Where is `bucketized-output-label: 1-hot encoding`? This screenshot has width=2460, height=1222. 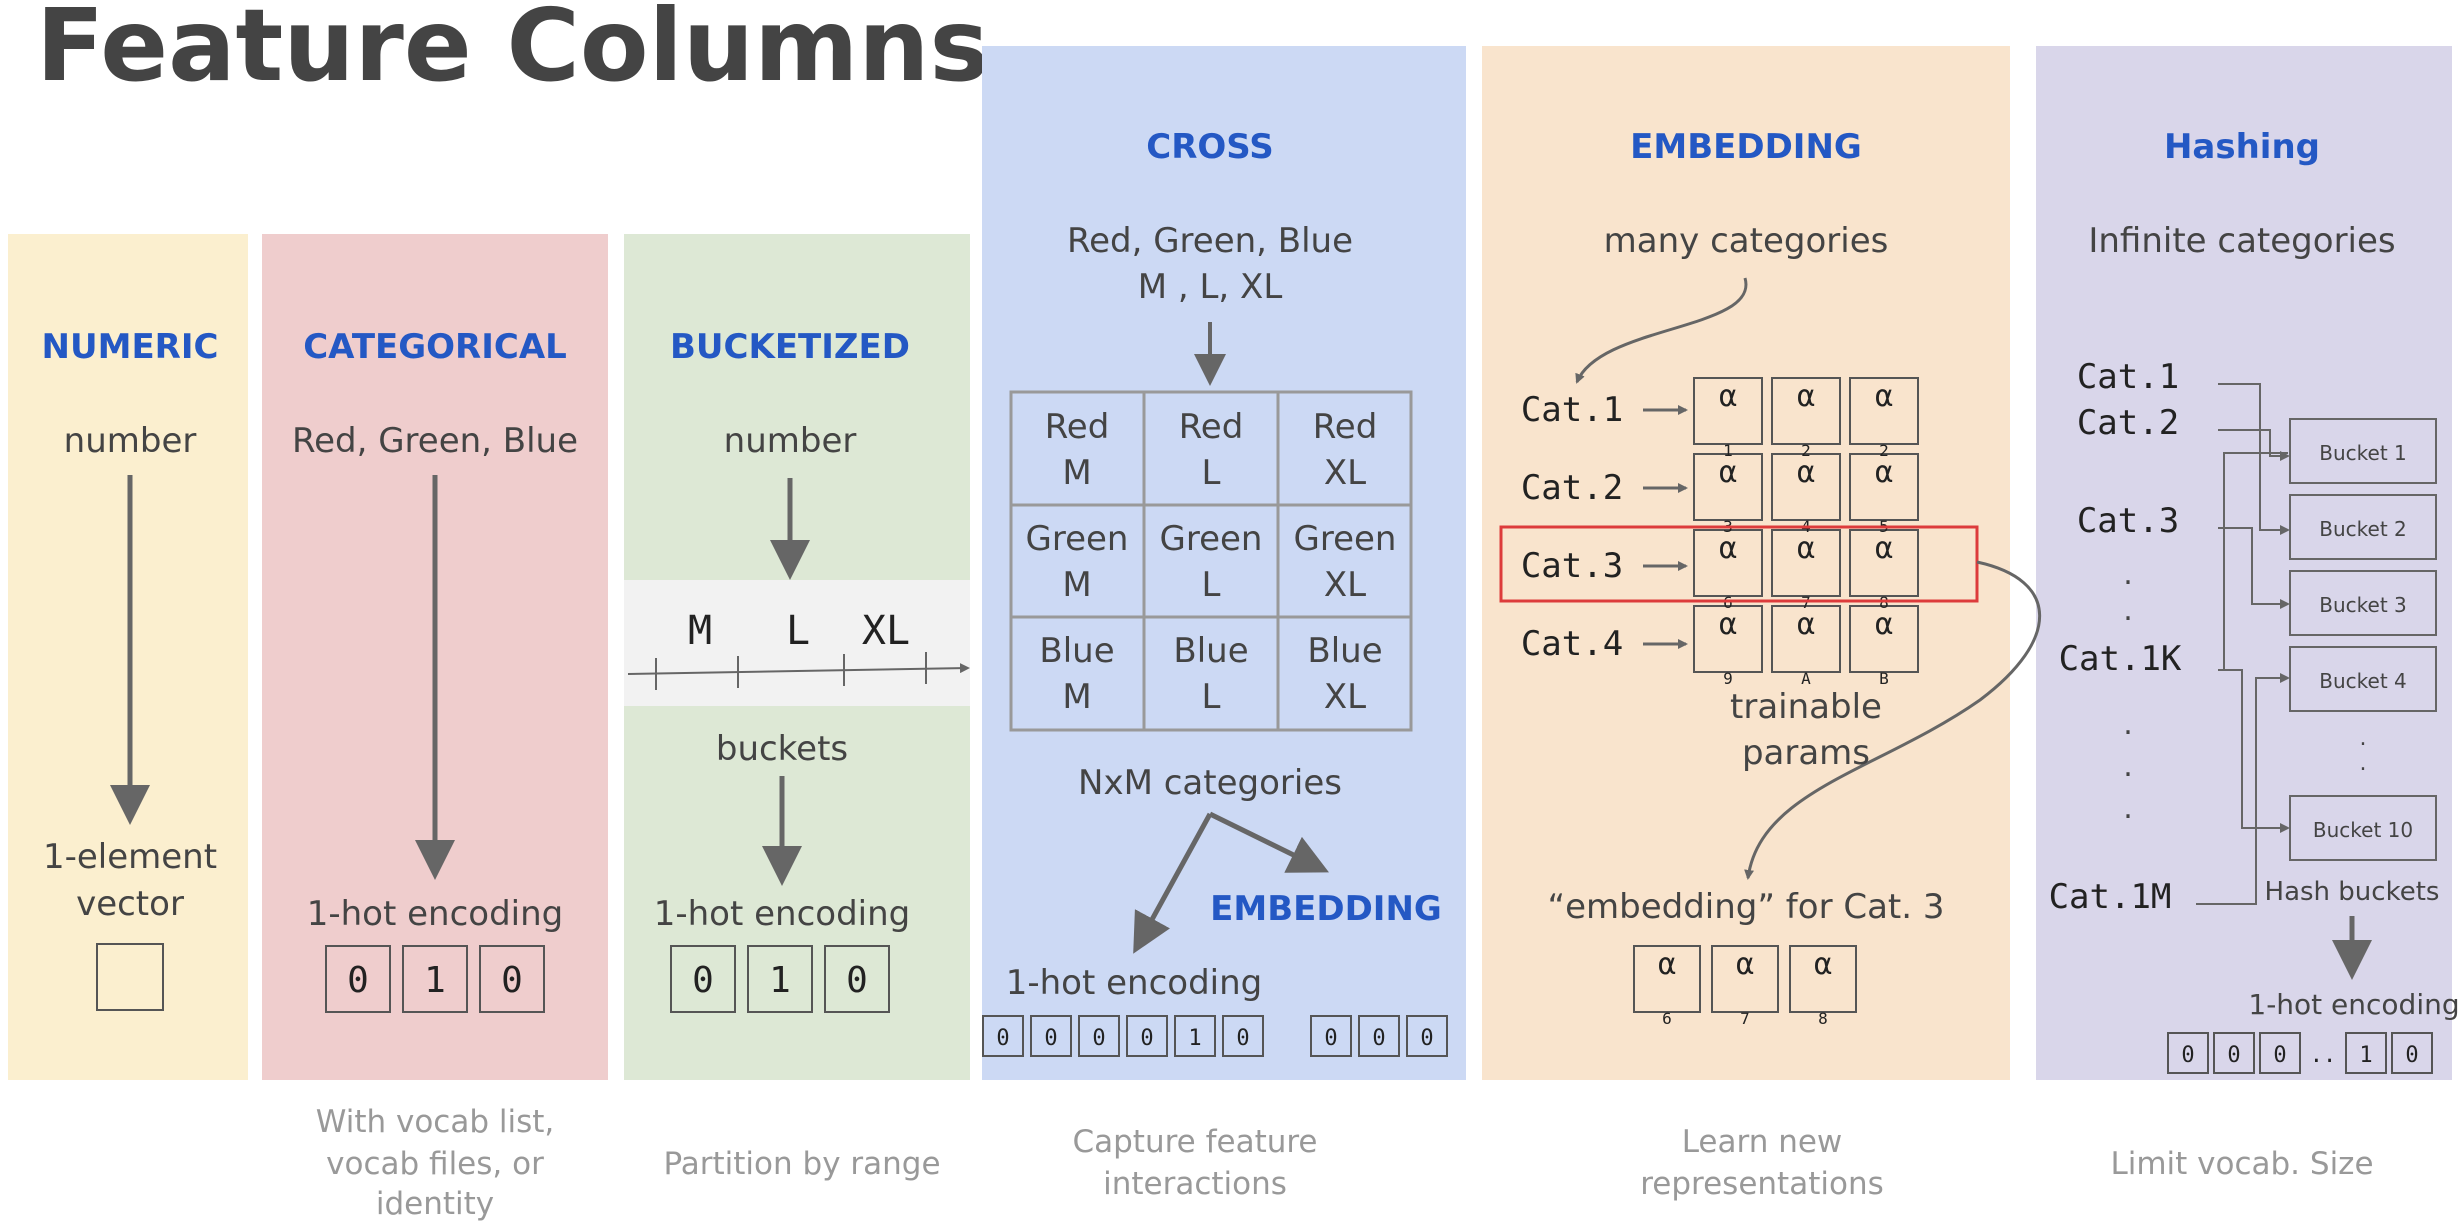
bucketized-output-label: 1-hot encoding is located at coordinates (782, 914).